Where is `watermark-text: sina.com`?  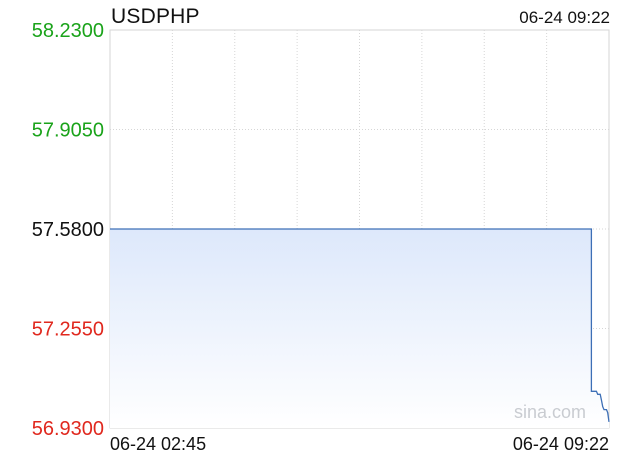 watermark-text: sina.com is located at coordinates (550, 412).